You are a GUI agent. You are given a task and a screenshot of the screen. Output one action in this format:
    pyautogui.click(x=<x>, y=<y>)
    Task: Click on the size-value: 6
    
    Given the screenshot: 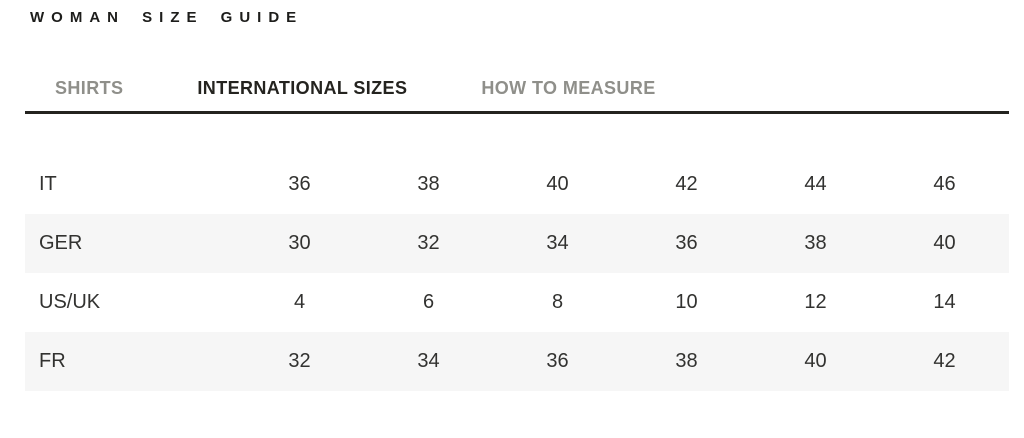 What is the action you would take?
    pyautogui.click(x=428, y=302)
    